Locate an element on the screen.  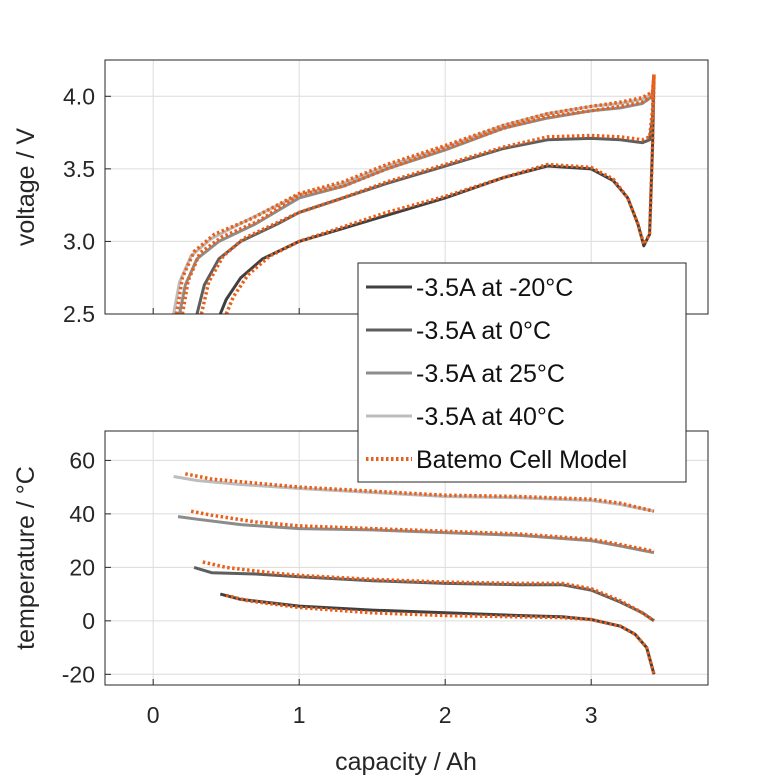
legend-label-5: Batemo Cell Model is located at coordinates (521, 460).